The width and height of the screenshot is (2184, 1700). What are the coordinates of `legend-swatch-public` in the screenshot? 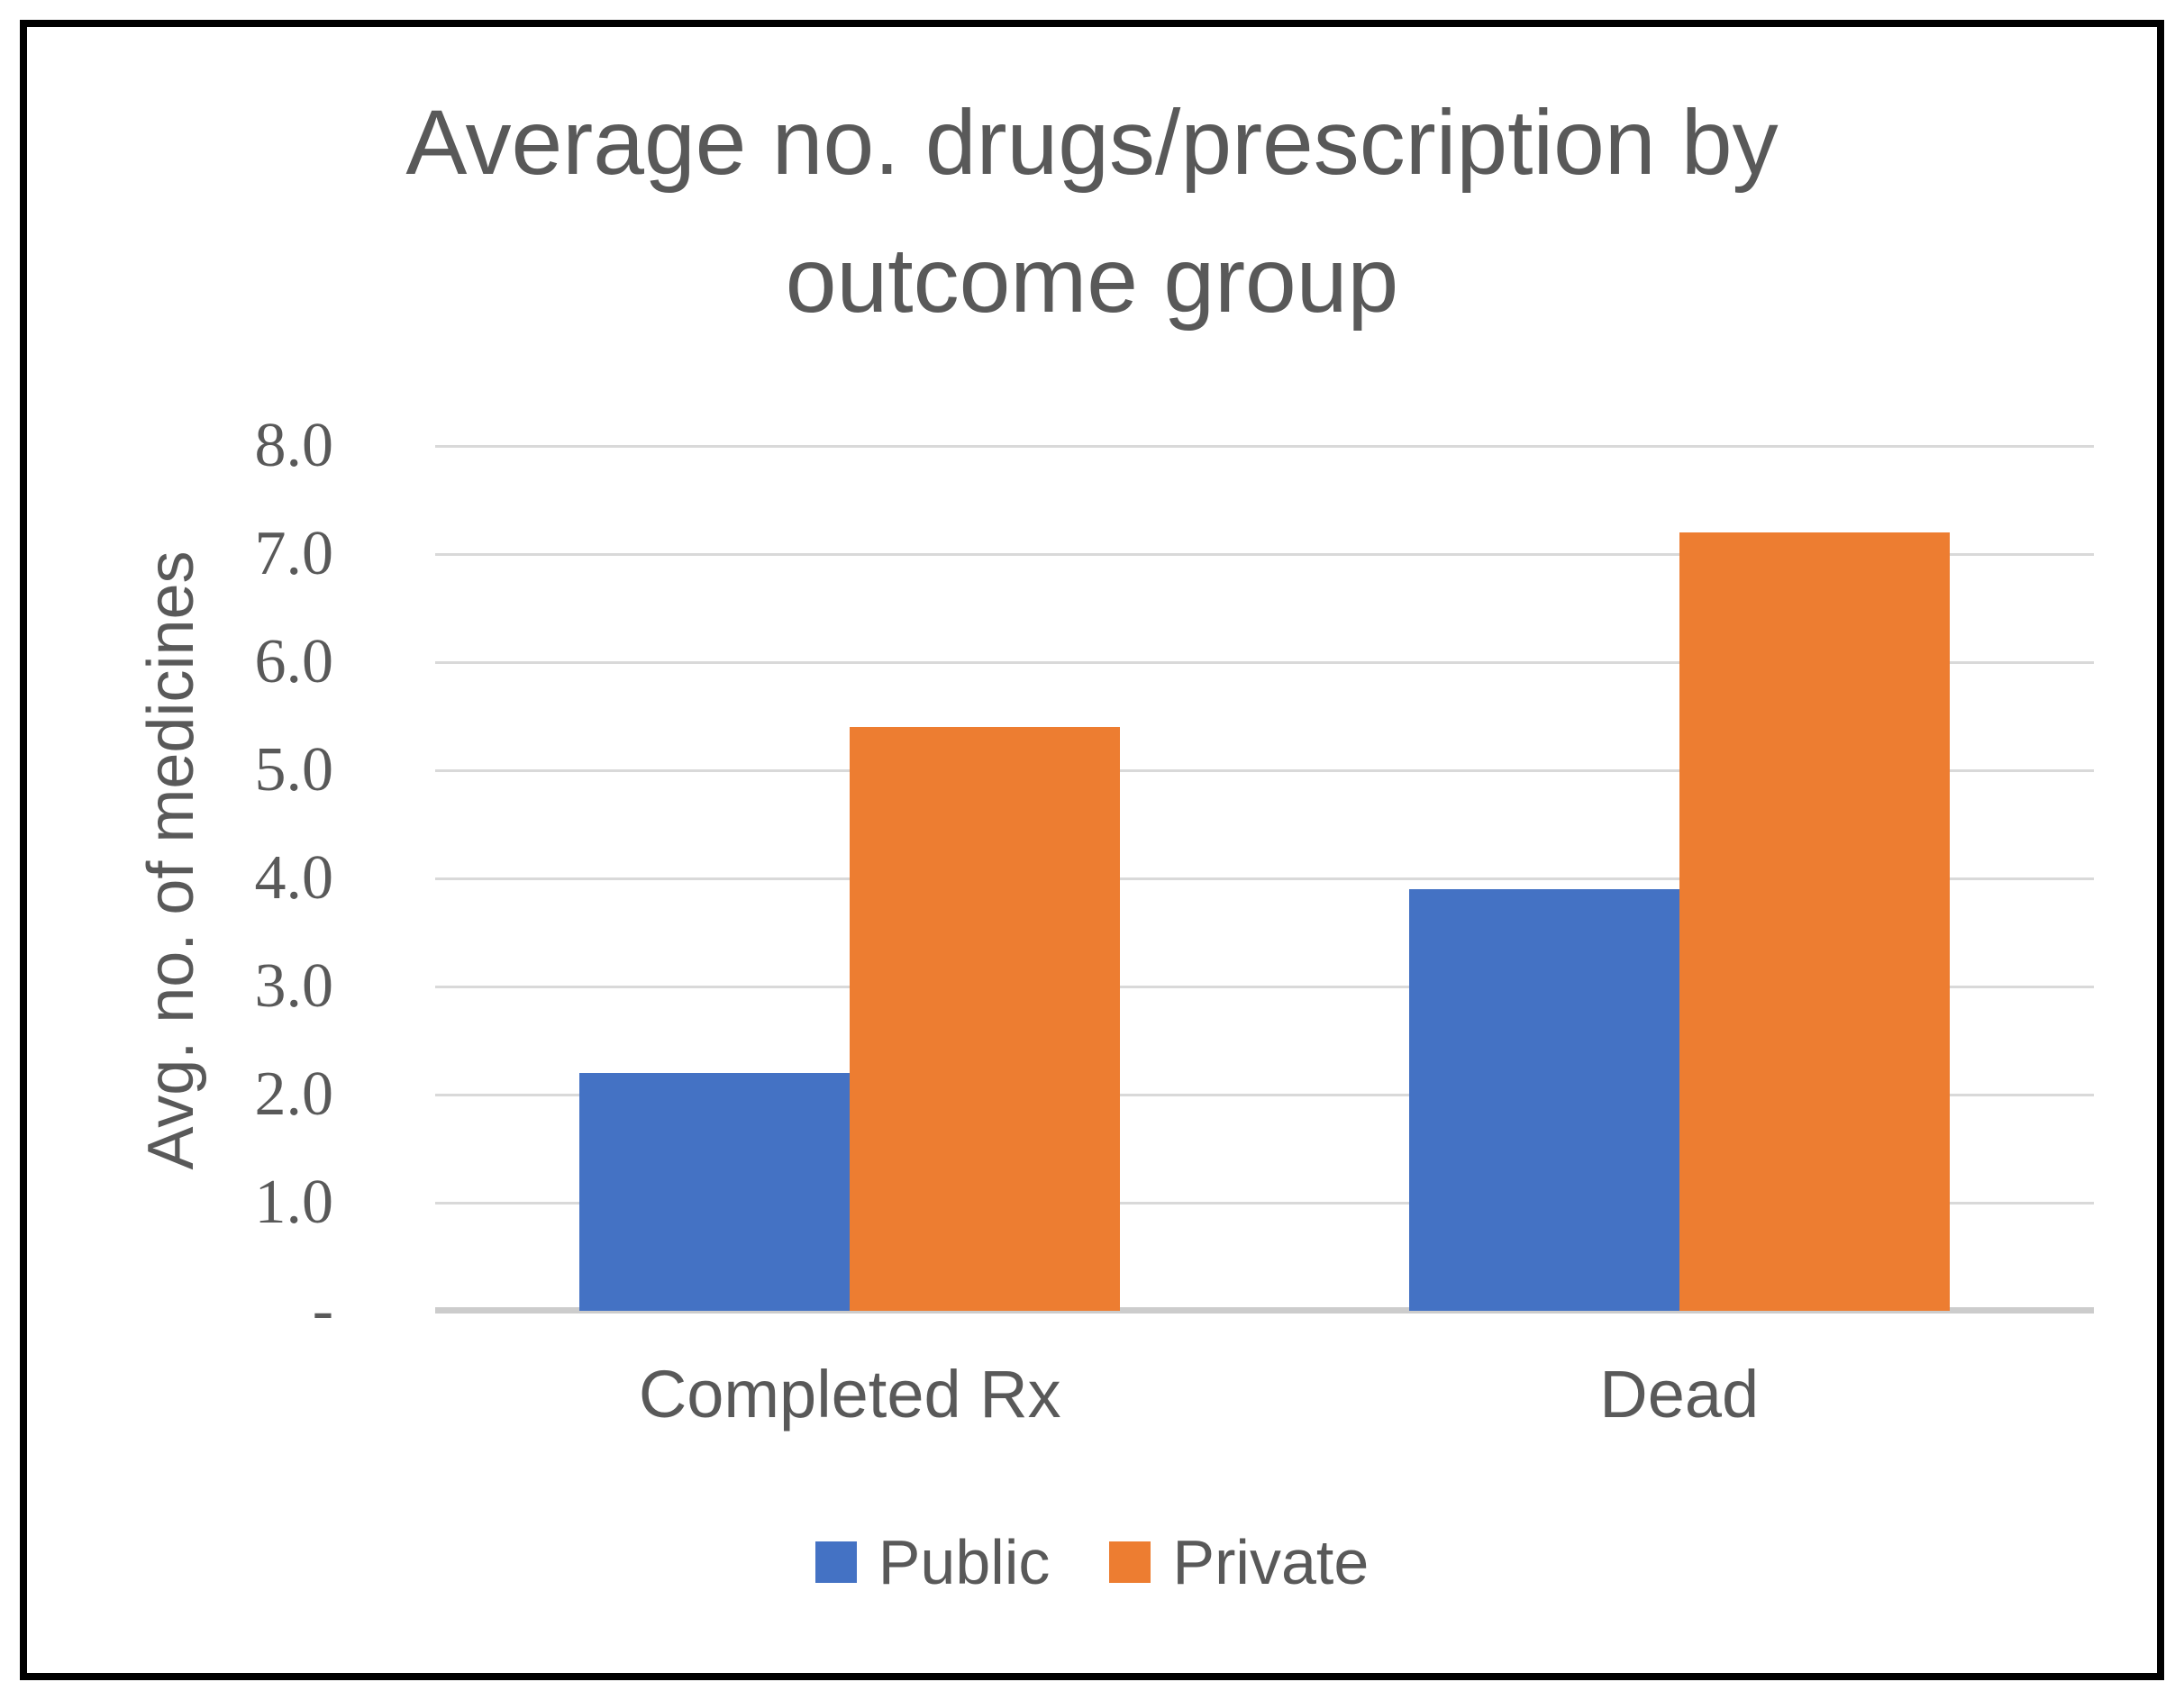 It's located at (835, 1562).